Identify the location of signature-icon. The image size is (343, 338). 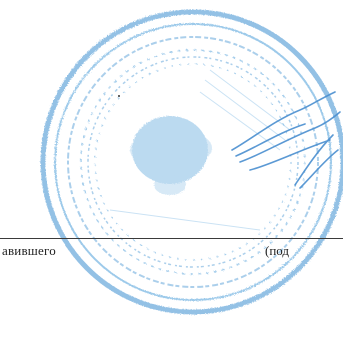
(286, 140).